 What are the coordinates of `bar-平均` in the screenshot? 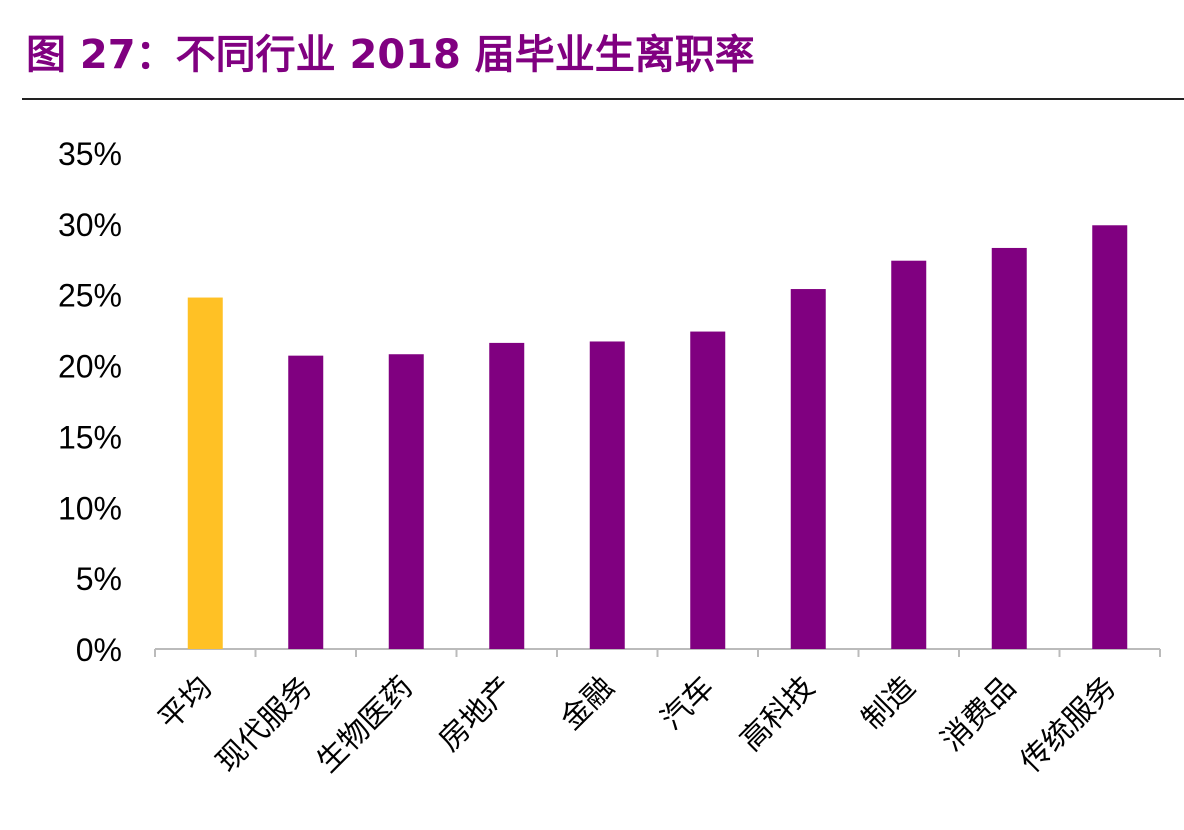 It's located at (205, 473).